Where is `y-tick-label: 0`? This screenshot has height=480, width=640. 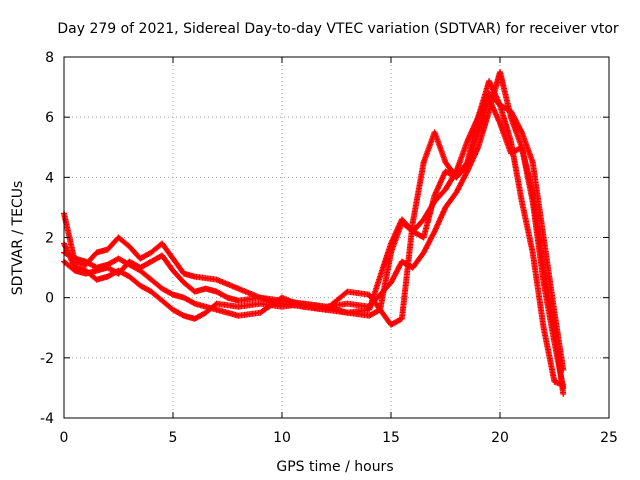 y-tick-label: 0 is located at coordinates (49, 299).